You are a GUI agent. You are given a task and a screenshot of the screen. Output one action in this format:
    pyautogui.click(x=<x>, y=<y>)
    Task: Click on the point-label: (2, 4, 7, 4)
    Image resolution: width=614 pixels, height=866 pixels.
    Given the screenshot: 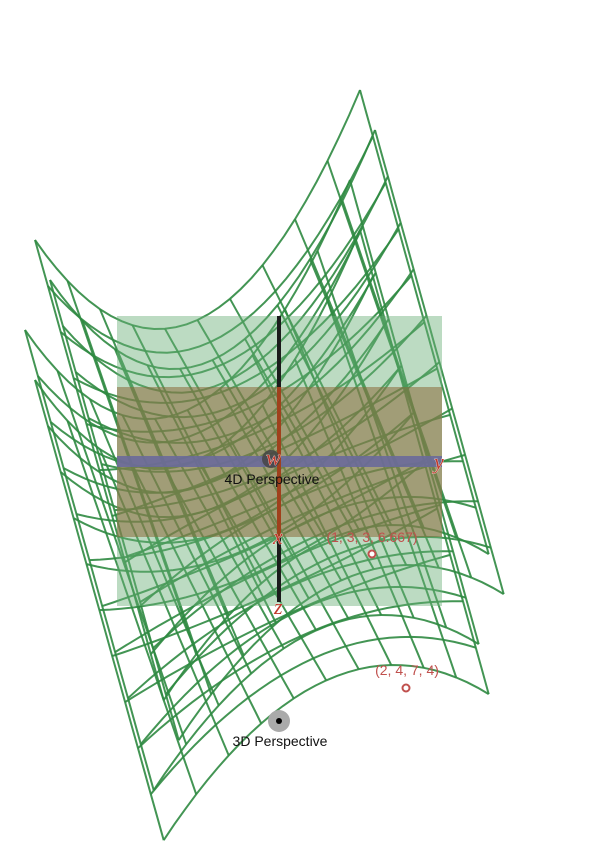 What is the action you would take?
    pyautogui.click(x=407, y=670)
    